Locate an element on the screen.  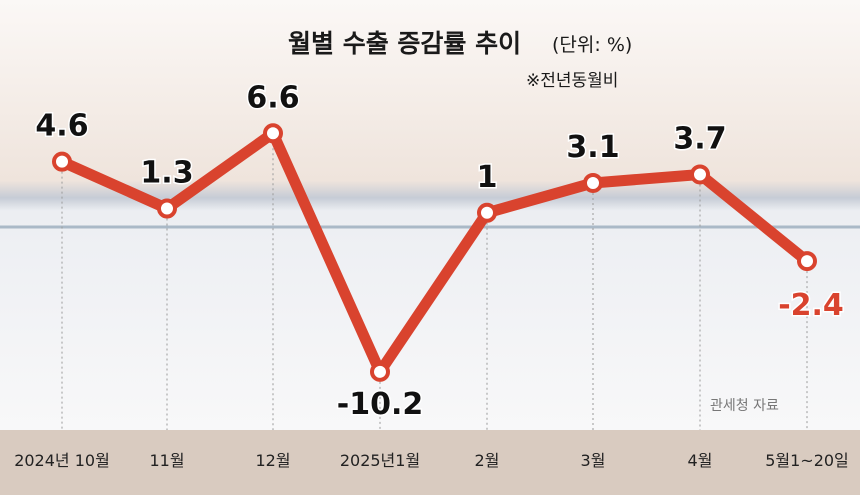
unit-note: (단위: %) is located at coordinates (592, 45).